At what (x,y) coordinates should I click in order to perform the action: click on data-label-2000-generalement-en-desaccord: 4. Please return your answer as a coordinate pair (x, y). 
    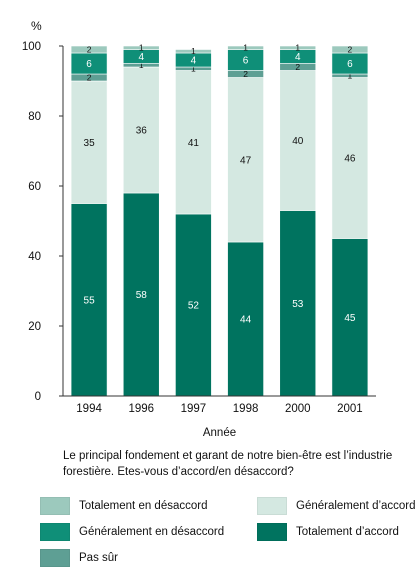
    Looking at the image, I should click on (298, 57).